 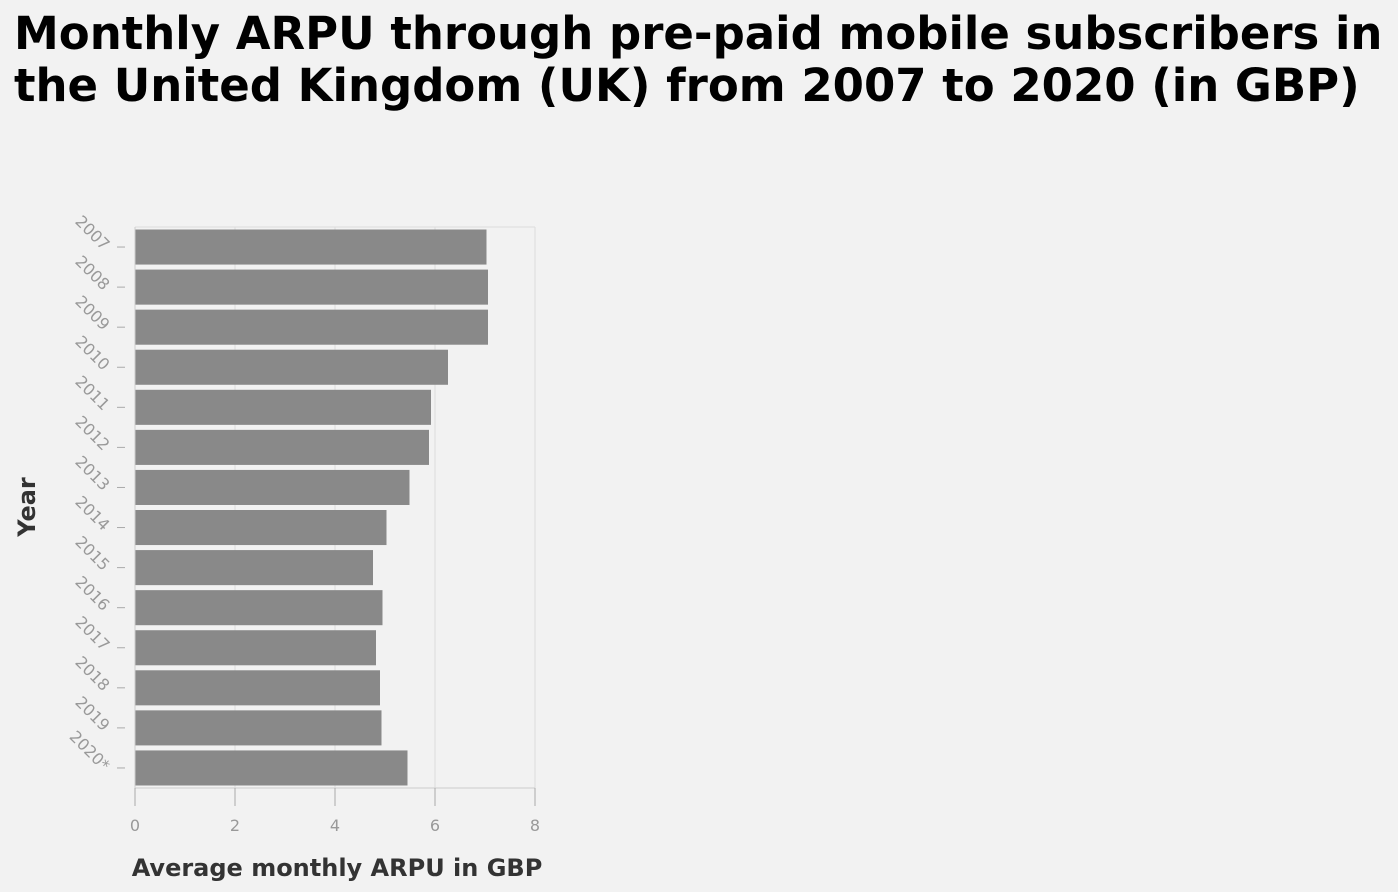 What do you see at coordinates (311, 287) in the screenshot?
I see `bar-2008` at bounding box center [311, 287].